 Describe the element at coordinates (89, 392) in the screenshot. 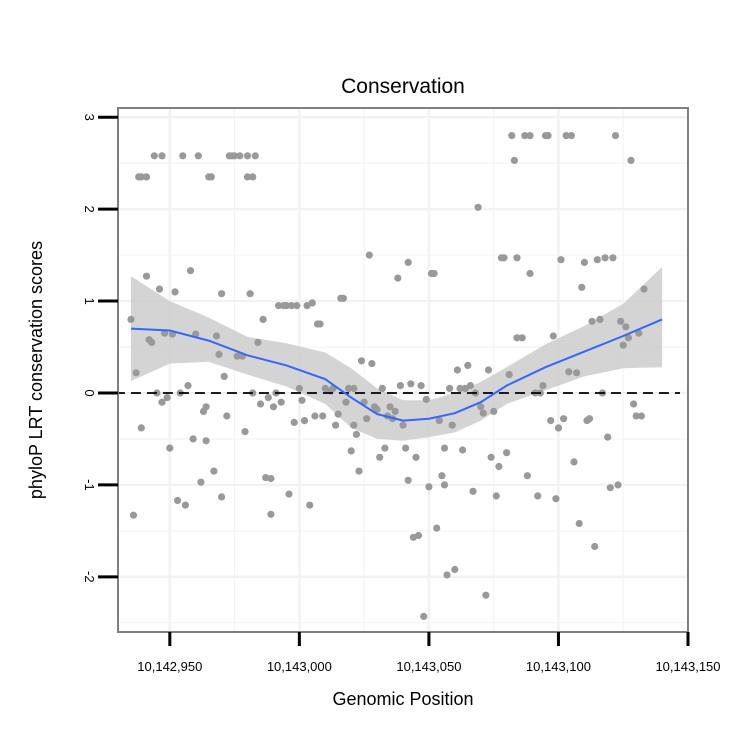

I see `y-tick-label: 0` at that location.